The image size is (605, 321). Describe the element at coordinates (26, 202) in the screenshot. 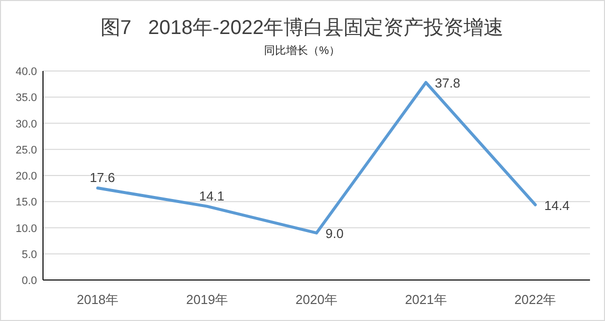

I see `y-tick-label: 15.0` at that location.